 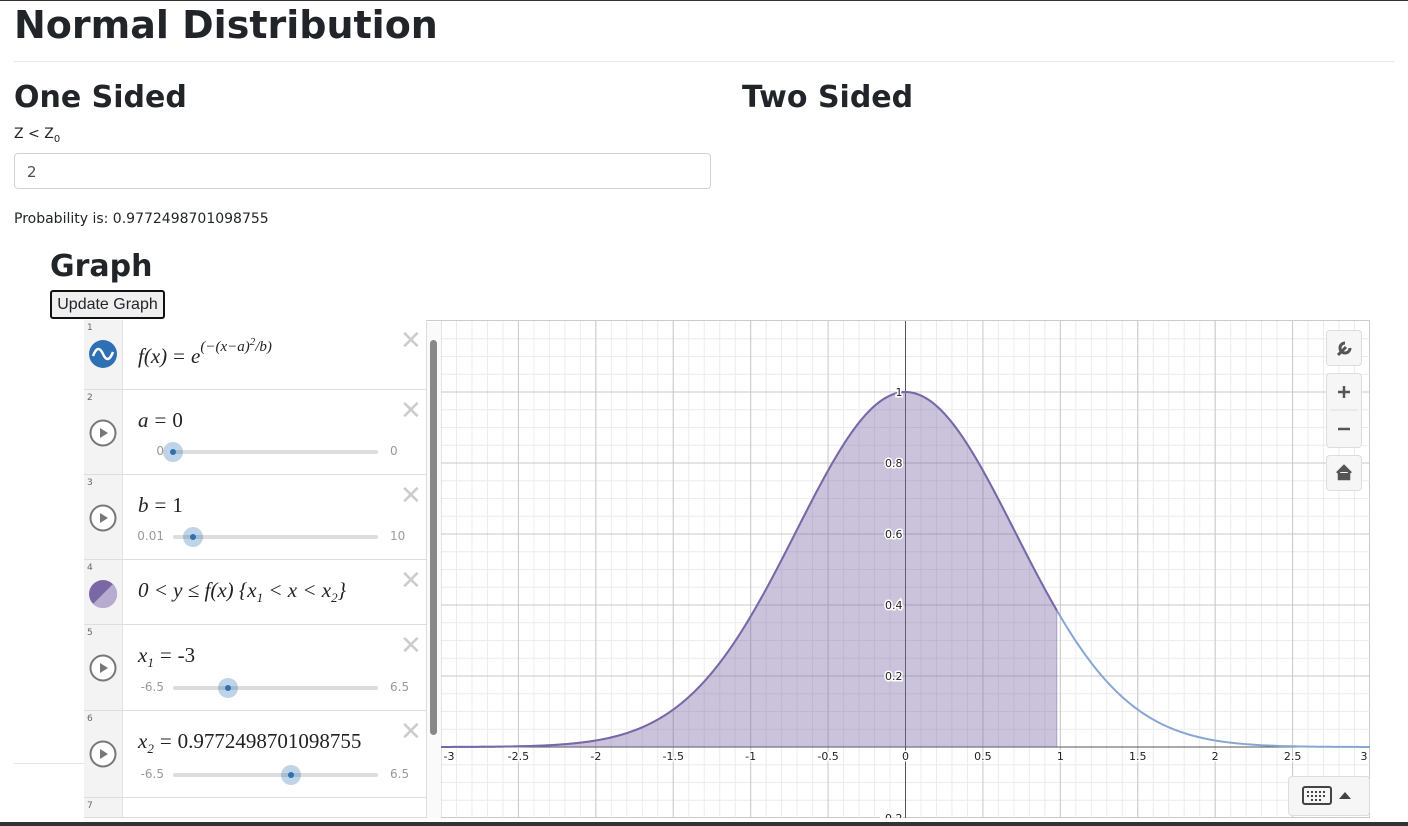 What do you see at coordinates (90, 328) in the screenshot?
I see `row-number: 1` at bounding box center [90, 328].